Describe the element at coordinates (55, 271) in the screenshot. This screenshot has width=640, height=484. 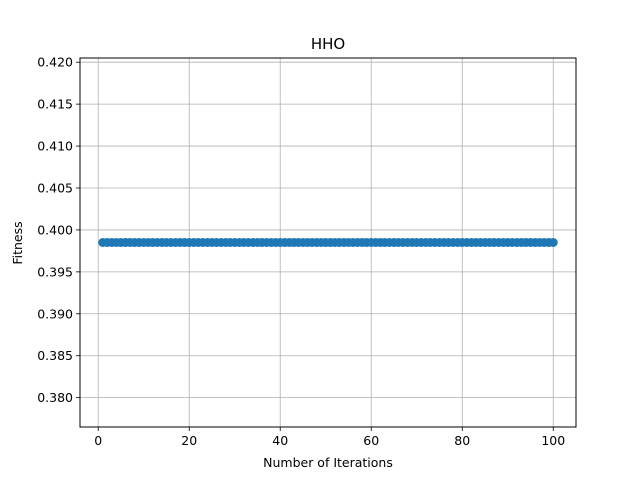
I see `y-tick-label: 0.395` at that location.